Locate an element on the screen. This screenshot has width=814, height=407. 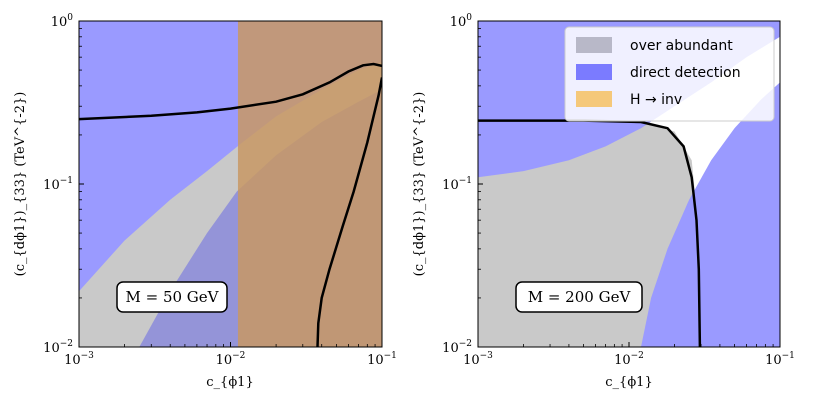
right-y-axis-label: (c_{dϕ1})_{33} (TeV^{-2}) is located at coordinates (419, 184).